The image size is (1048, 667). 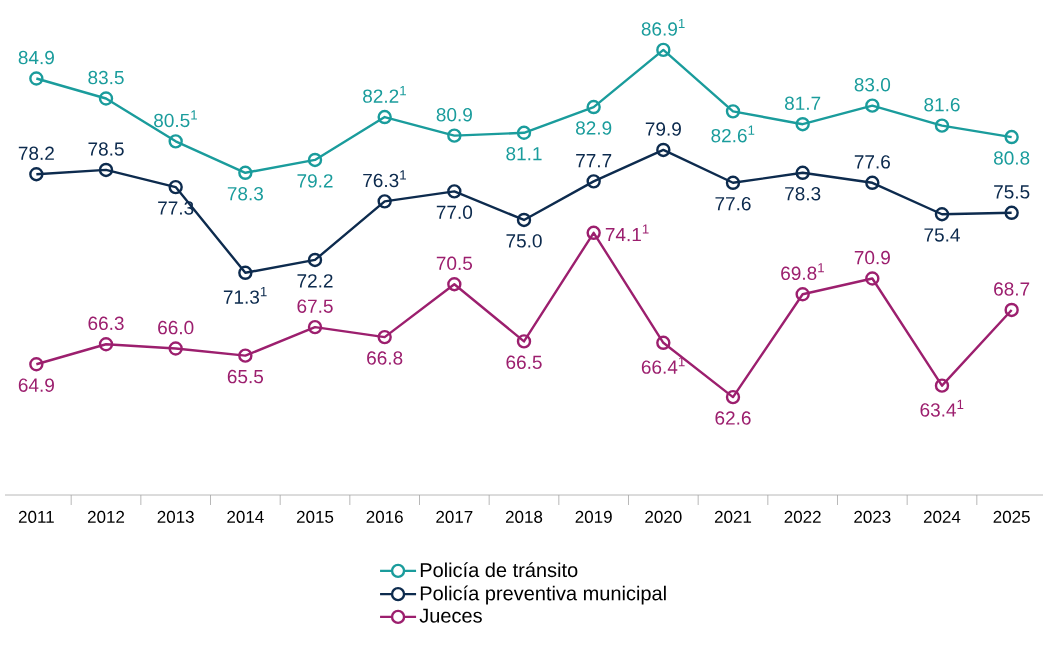 What do you see at coordinates (942, 104) in the screenshot?
I see `data-label: 81.6` at bounding box center [942, 104].